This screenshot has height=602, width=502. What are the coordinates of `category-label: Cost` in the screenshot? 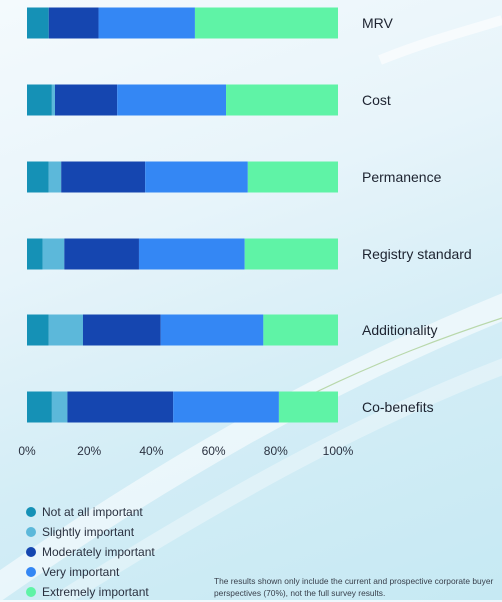 It's located at (376, 100).